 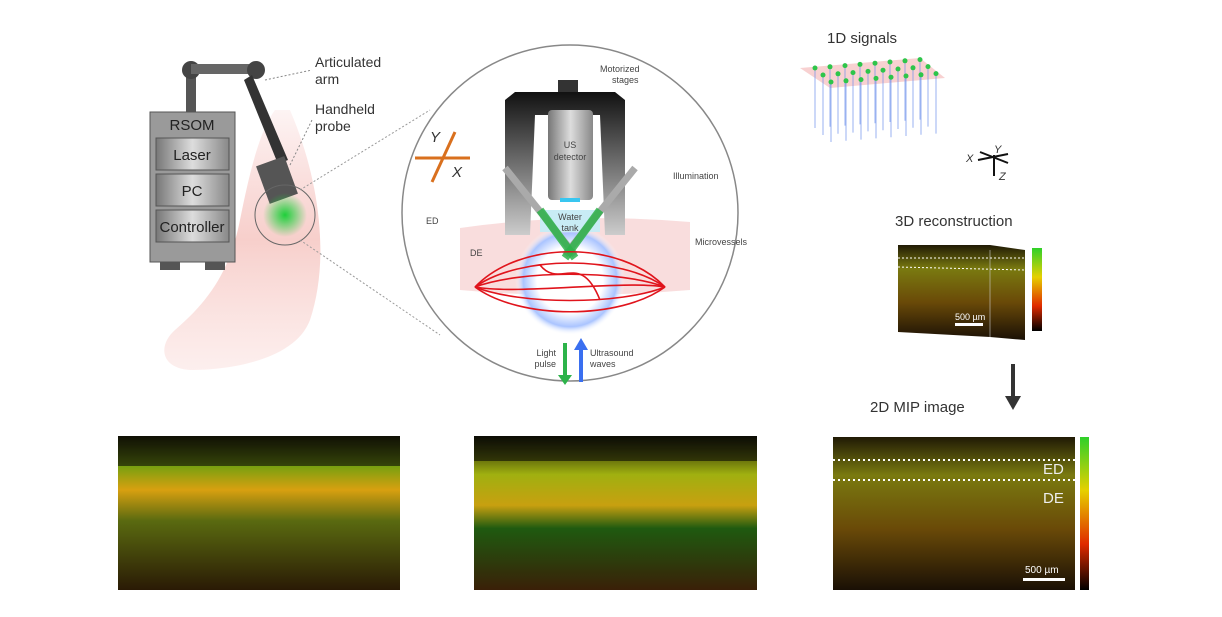 What do you see at coordinates (348, 62) in the screenshot?
I see `arm-label-1: Articulated` at bounding box center [348, 62].